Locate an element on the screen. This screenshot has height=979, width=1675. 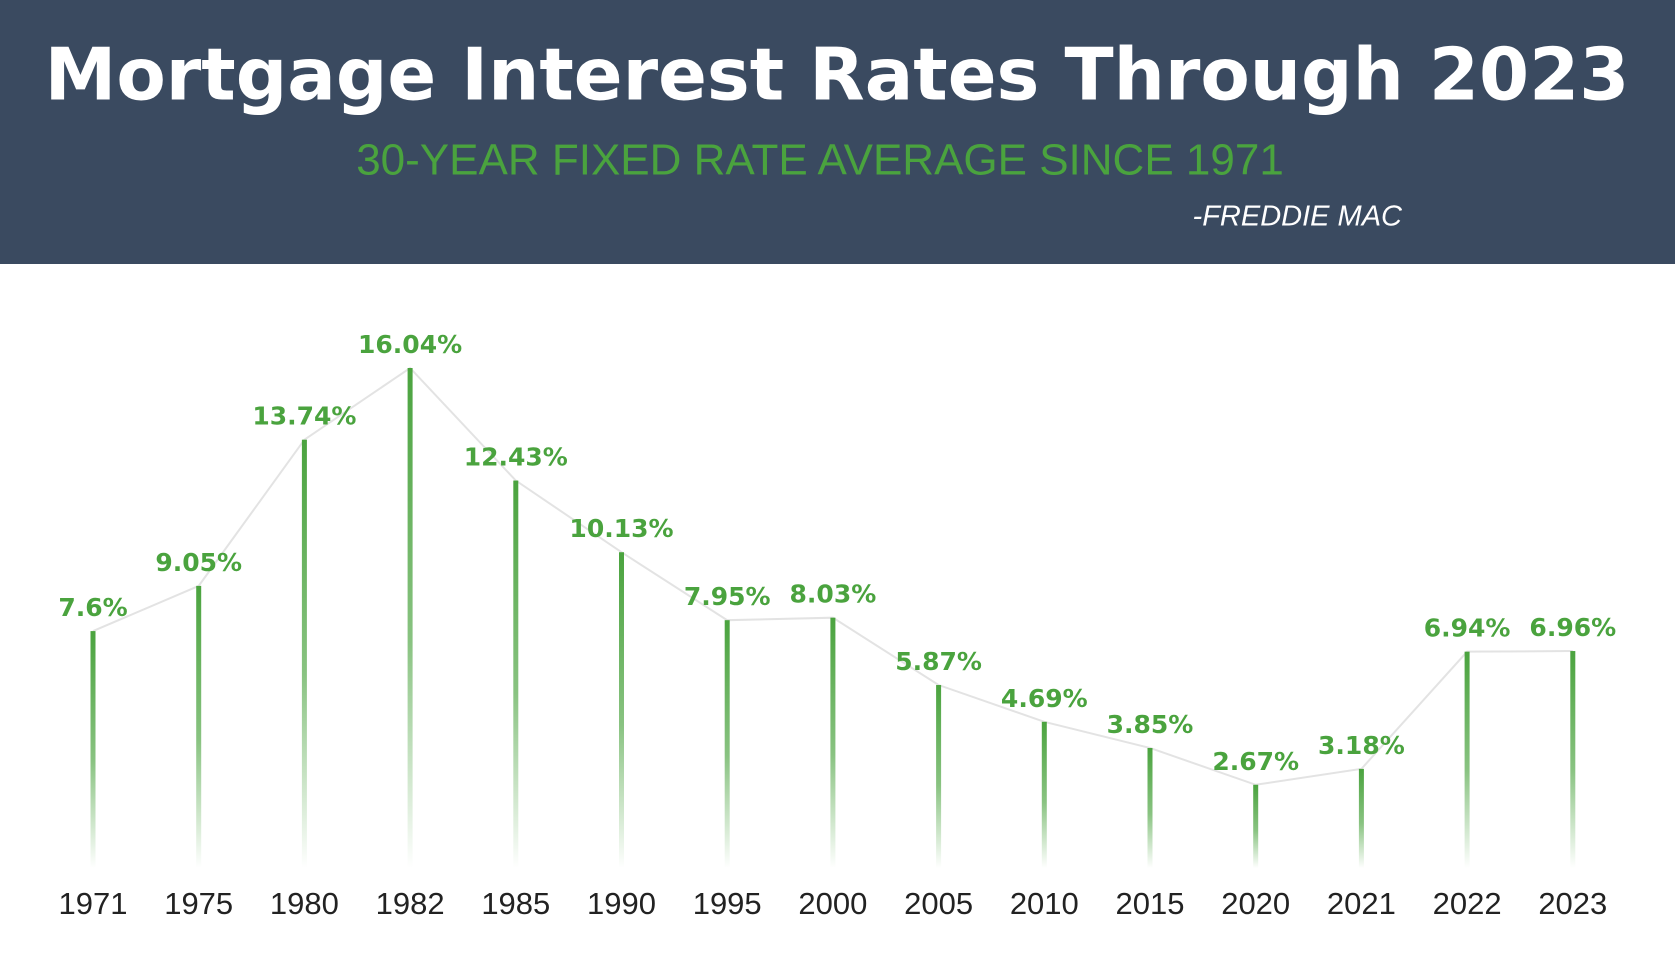
x-tick-label: 1971 is located at coordinates (93, 903).